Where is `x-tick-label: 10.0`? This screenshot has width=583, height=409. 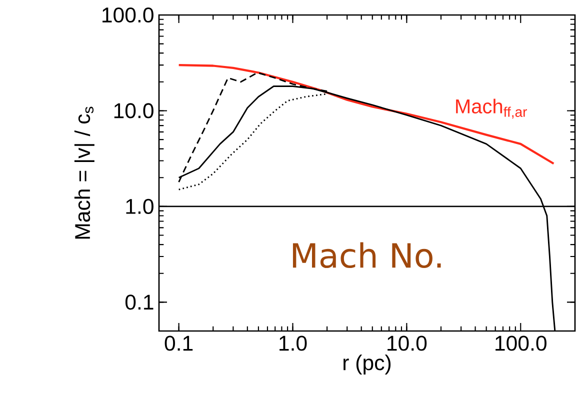
x-tick-label: 10.0 is located at coordinates (407, 343).